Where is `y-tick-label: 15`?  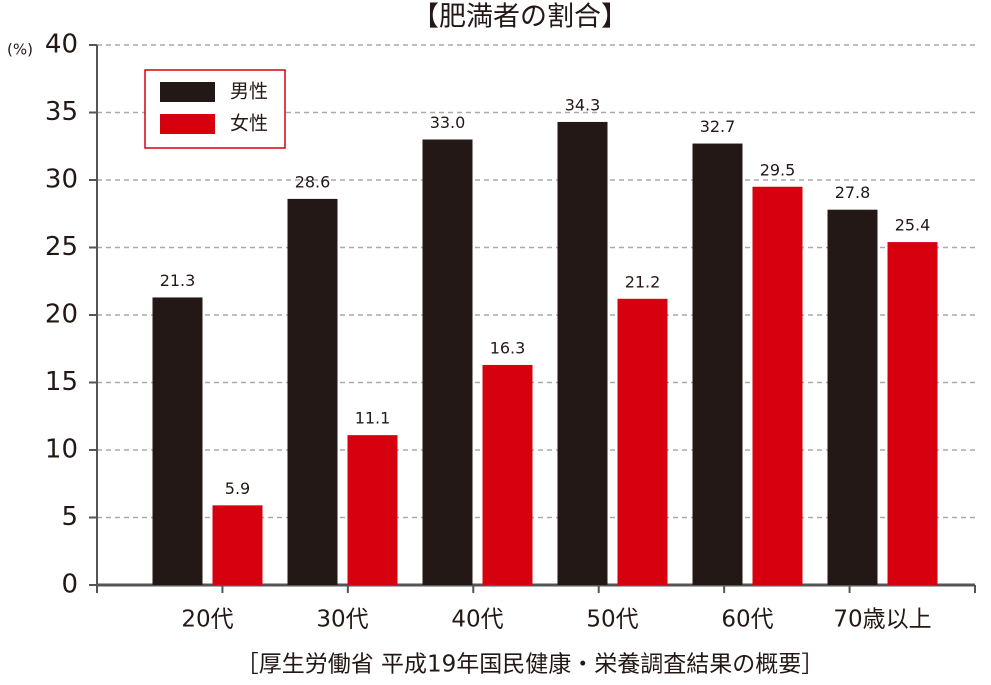
y-tick-label: 15 is located at coordinates (61, 382).